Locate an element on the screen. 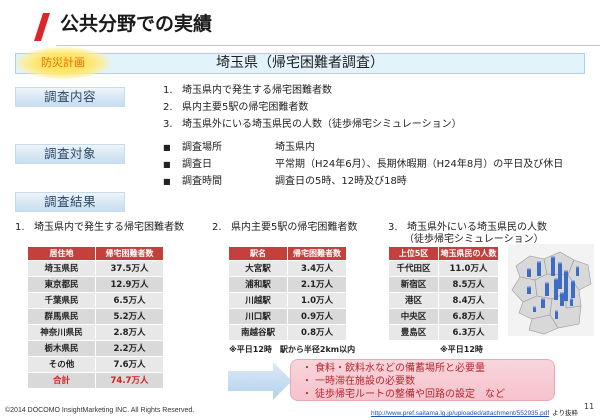  page-number: 11 is located at coordinates (589, 406).